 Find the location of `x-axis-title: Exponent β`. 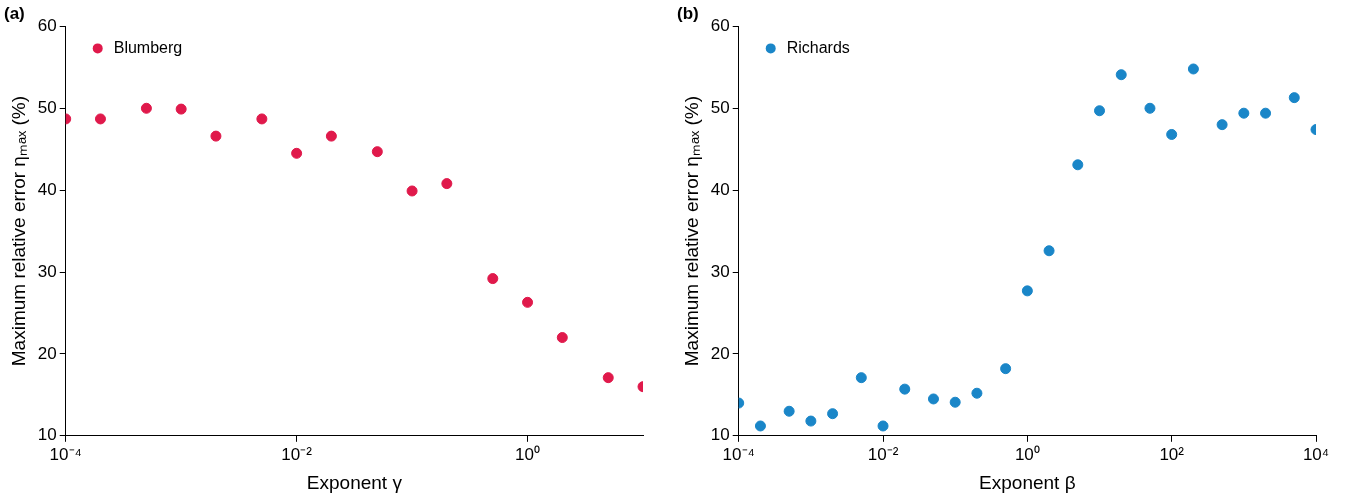

x-axis-title: Exponent β is located at coordinates (1027, 482).